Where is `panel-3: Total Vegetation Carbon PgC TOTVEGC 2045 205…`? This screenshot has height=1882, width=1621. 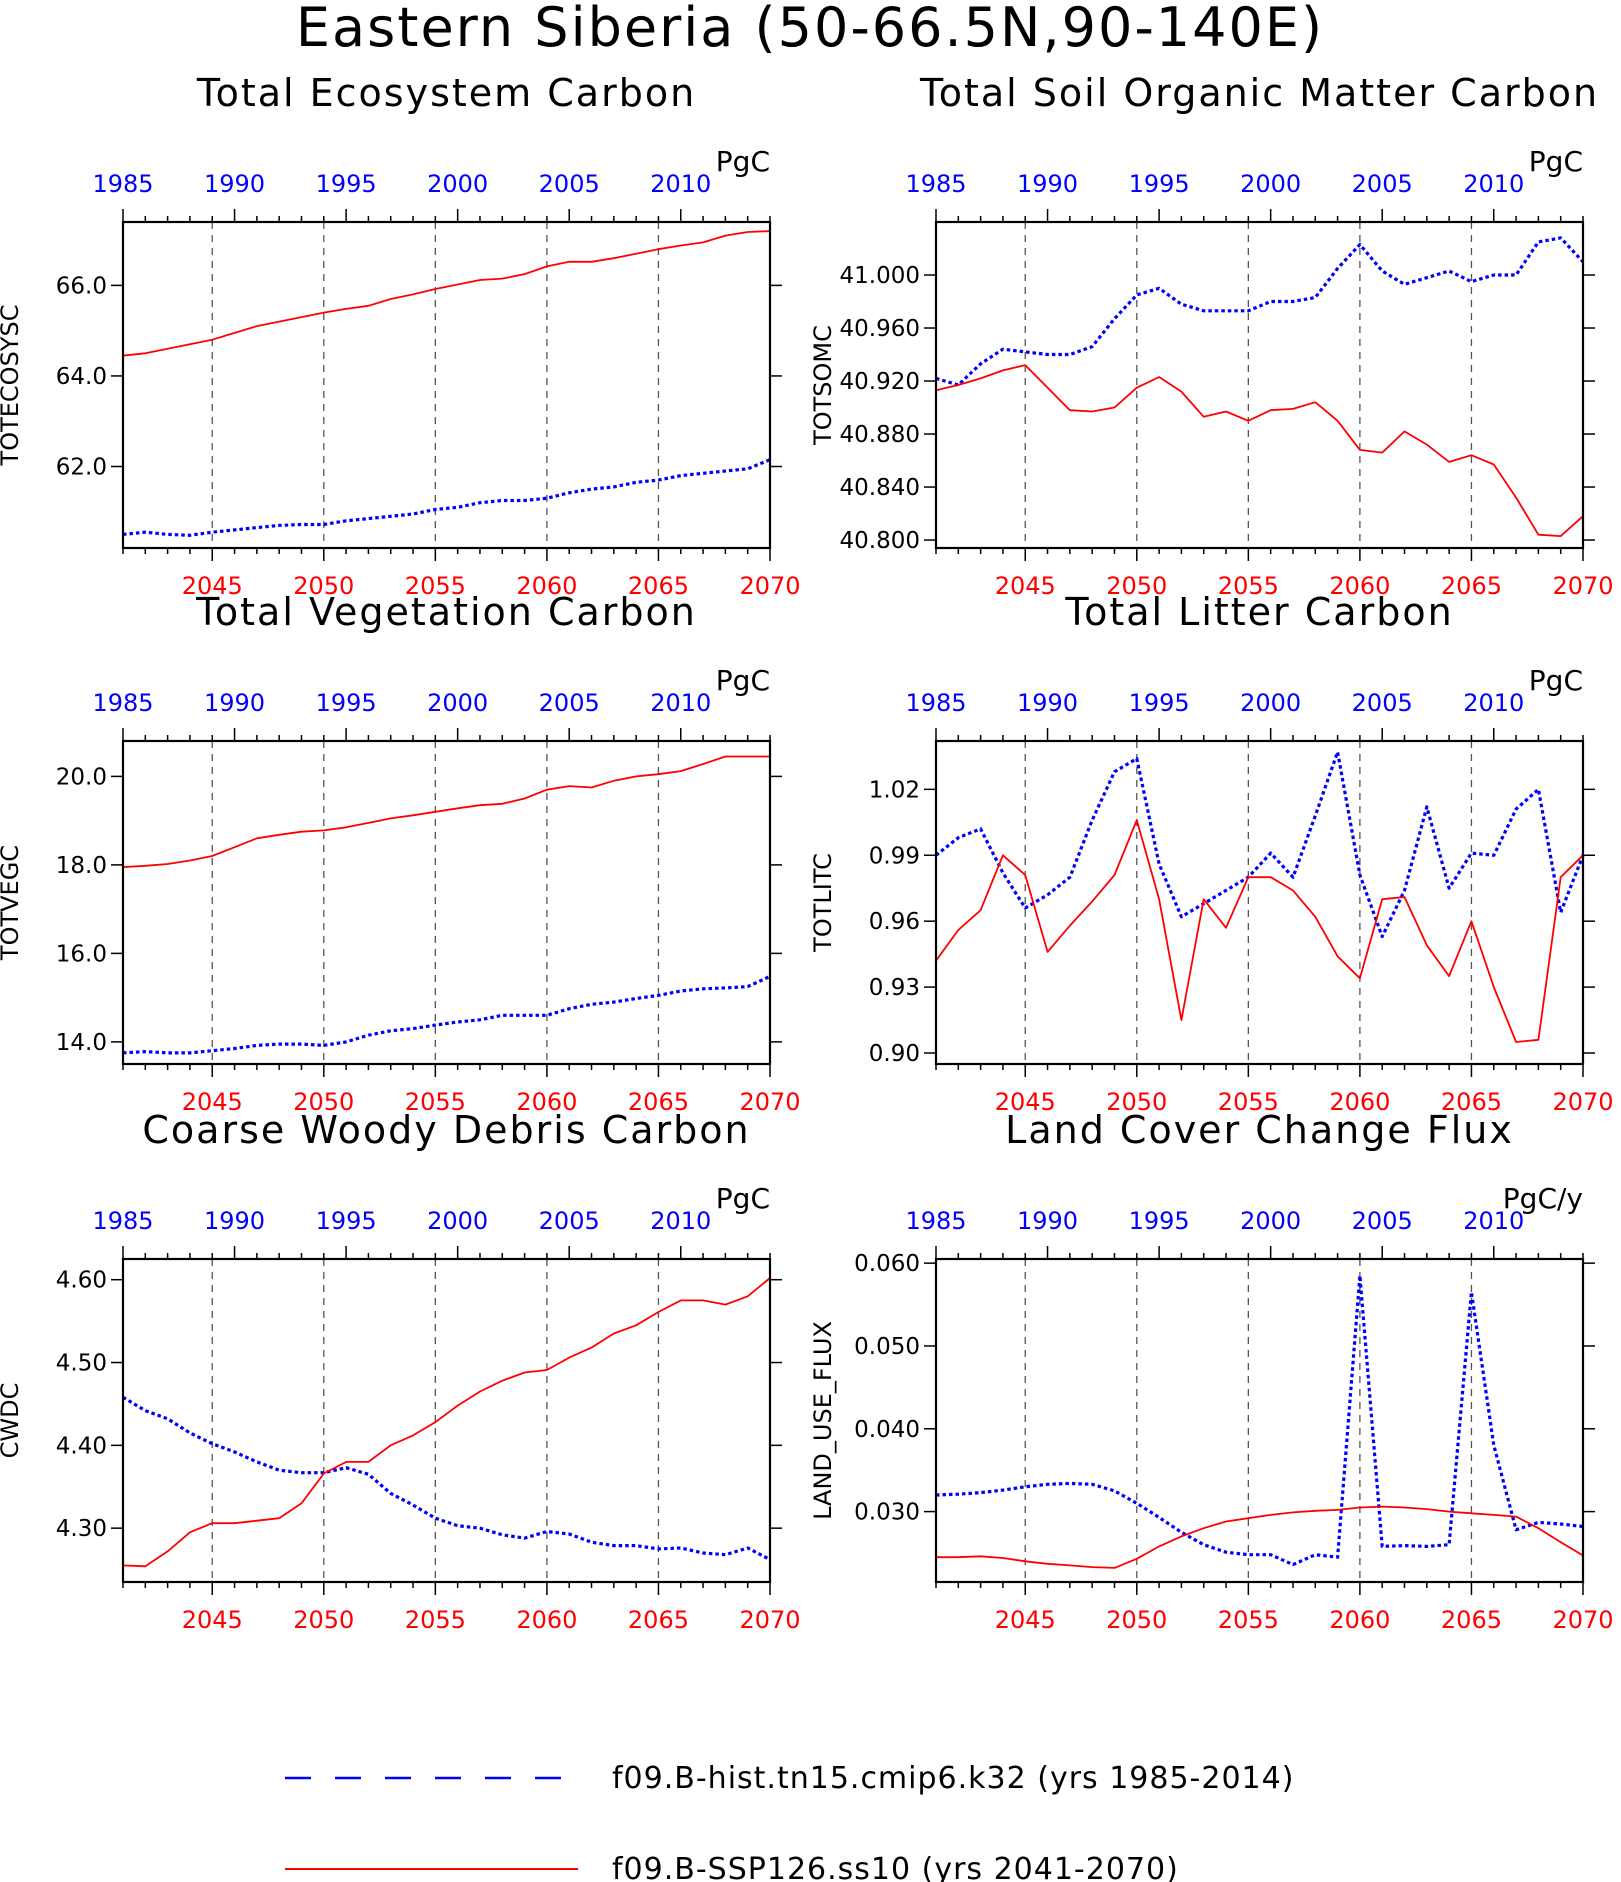
panel-3: Total Vegetation Carbon PgC TOTVEGC 2045 205… is located at coordinates (400, 853).